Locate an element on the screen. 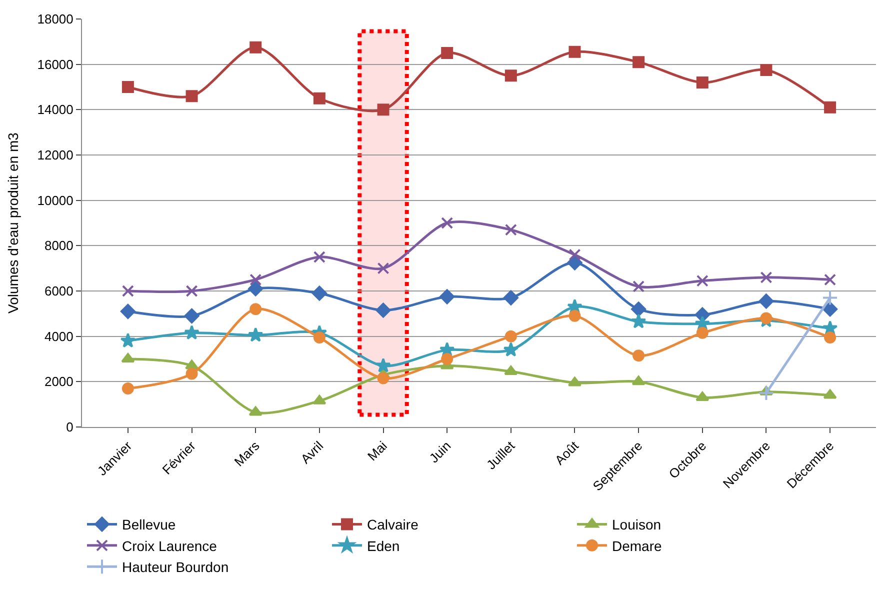  legend-label: Demare is located at coordinates (637, 546).